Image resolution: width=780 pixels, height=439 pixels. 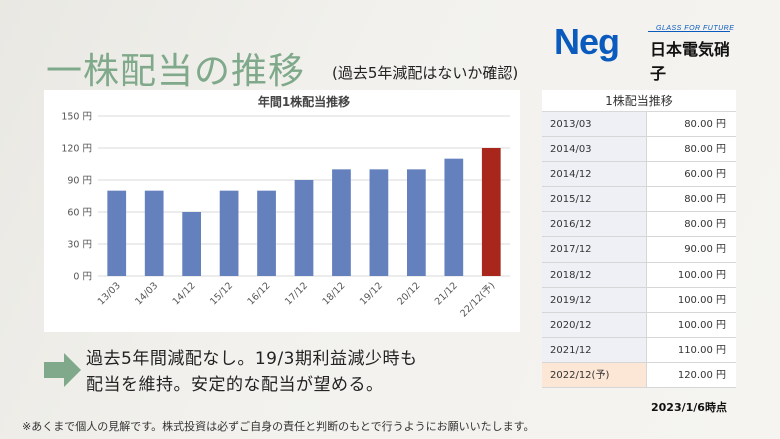 What do you see at coordinates (594, 274) in the screenshot?
I see `table-cell-period: 2018/12` at bounding box center [594, 274].